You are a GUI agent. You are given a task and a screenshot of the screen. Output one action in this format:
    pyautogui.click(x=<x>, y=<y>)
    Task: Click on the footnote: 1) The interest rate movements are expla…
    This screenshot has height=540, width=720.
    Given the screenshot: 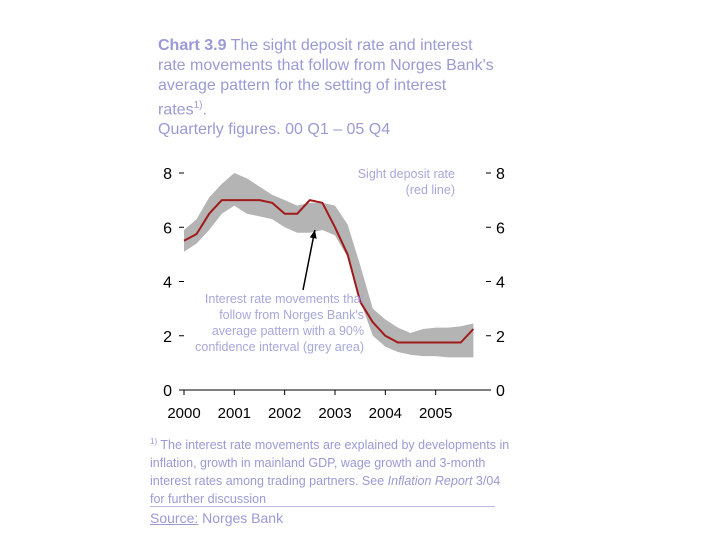 What is the action you would take?
    pyautogui.click(x=330, y=470)
    